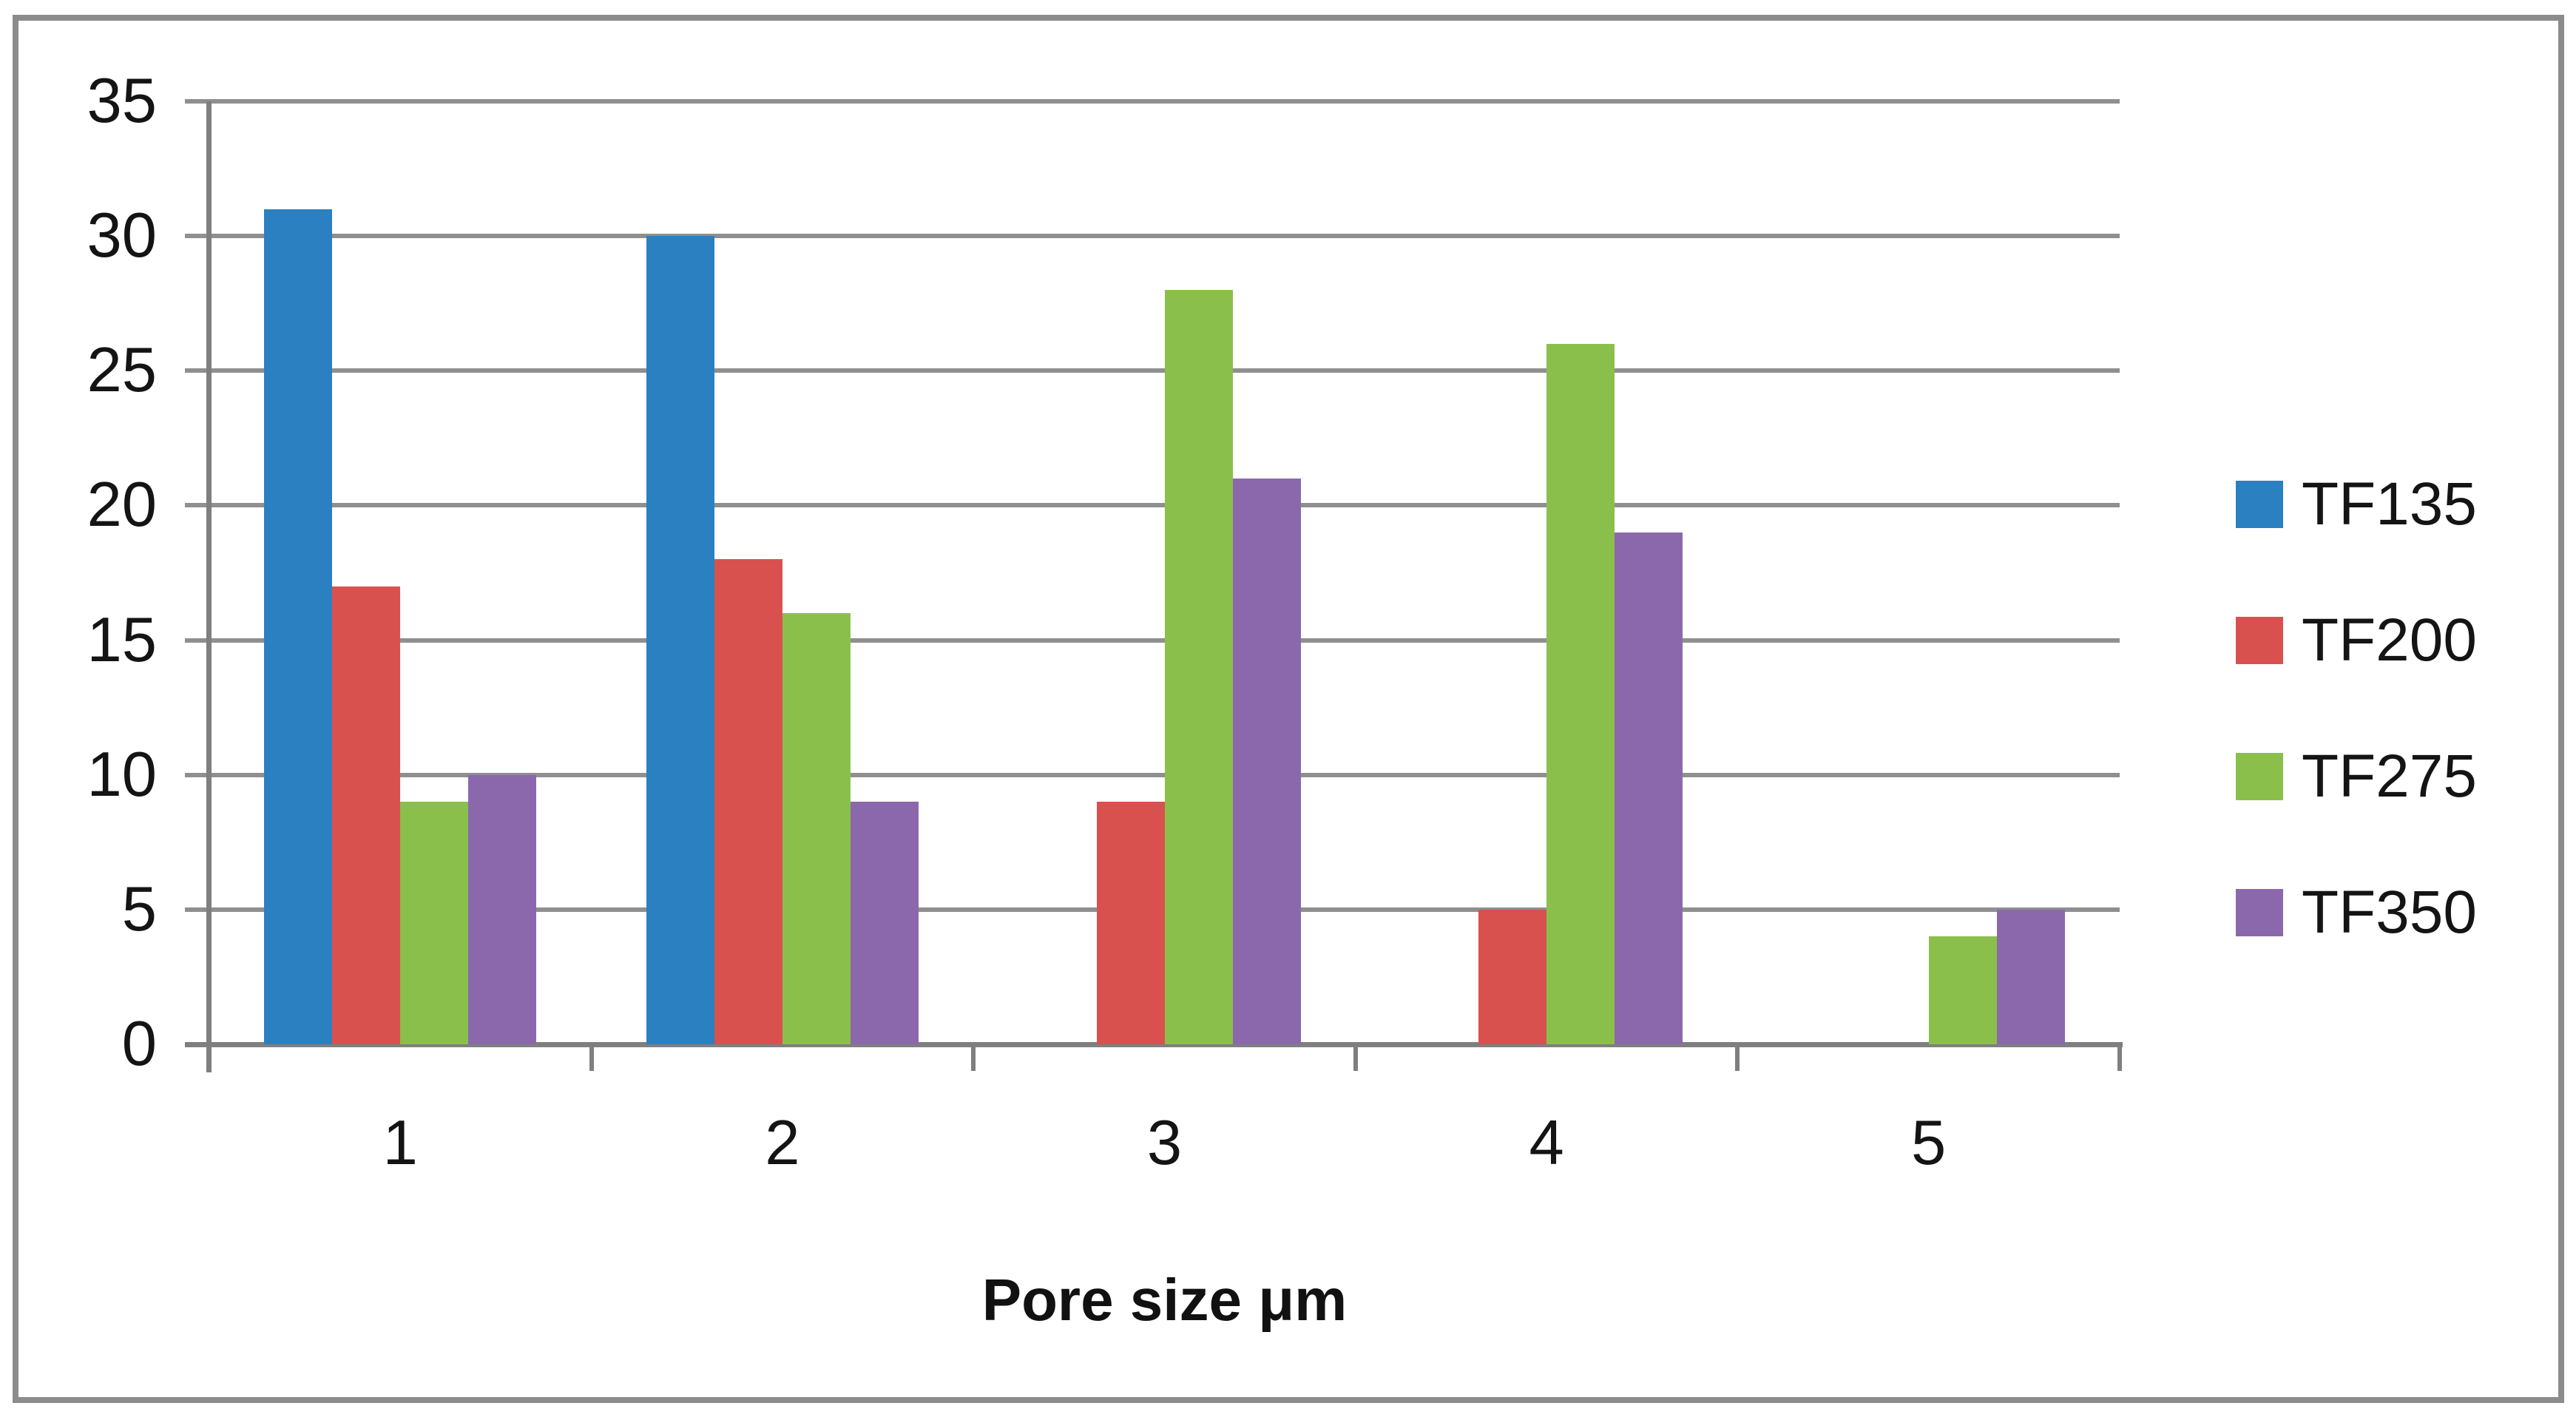 This screenshot has width=2576, height=1420. What do you see at coordinates (1266, 761) in the screenshot?
I see `bar-TF350-cat3` at bounding box center [1266, 761].